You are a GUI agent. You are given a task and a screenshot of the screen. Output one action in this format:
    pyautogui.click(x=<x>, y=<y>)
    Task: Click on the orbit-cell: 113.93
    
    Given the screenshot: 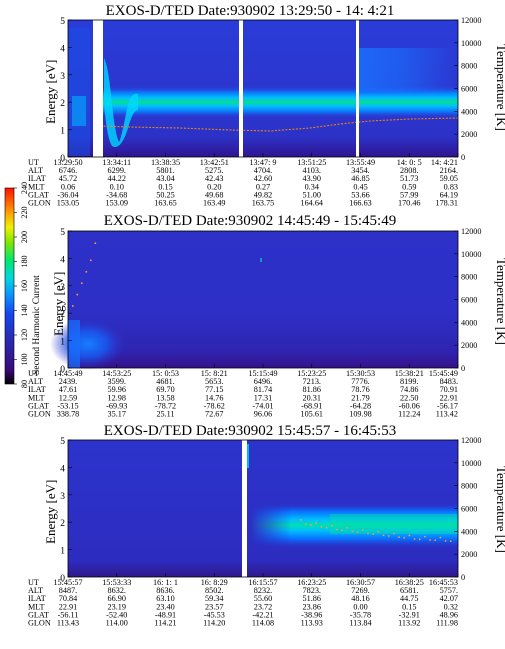 What is the action you would take?
    pyautogui.click(x=312, y=623)
    